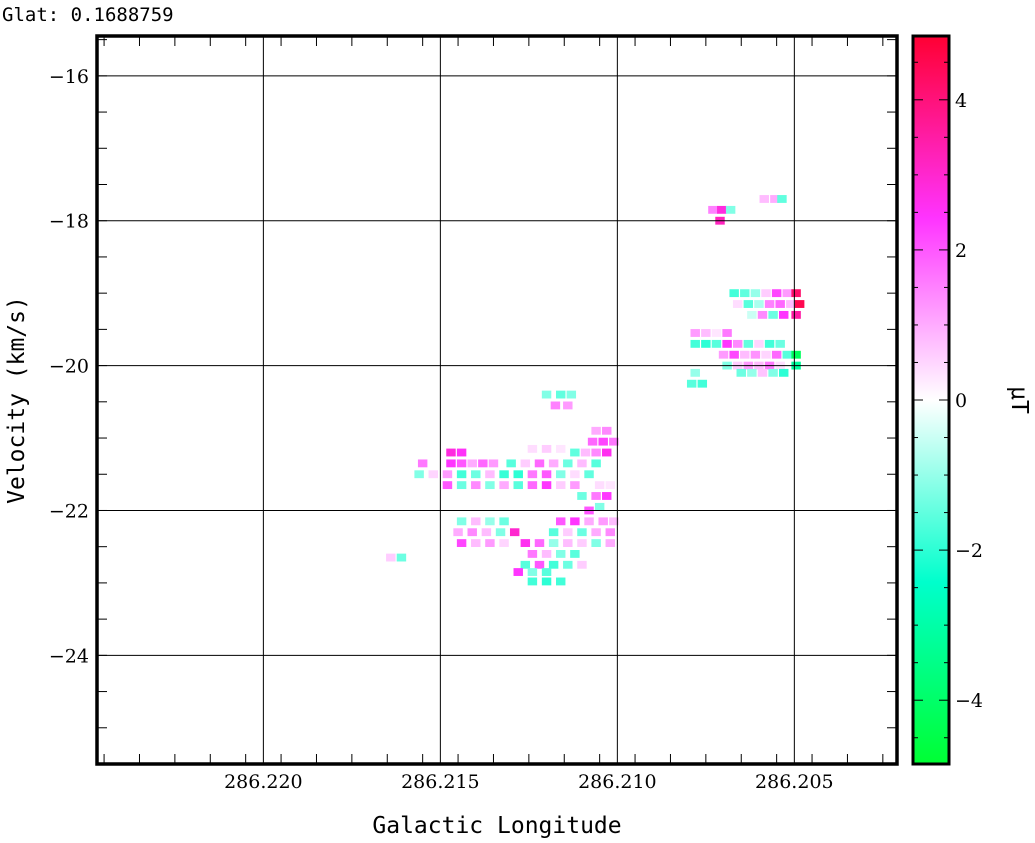 This screenshot has height=843, width=1035. What do you see at coordinates (69, 367) in the screenshot?
I see `y-tick-labels: −16 −18 −20 −22 −24` at bounding box center [69, 367].